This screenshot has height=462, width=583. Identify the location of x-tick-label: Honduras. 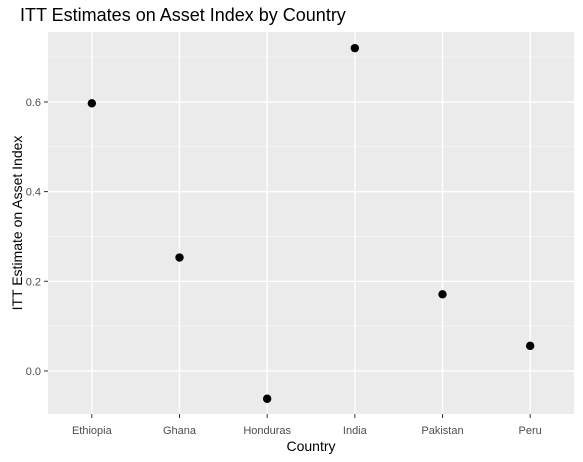
(267, 431).